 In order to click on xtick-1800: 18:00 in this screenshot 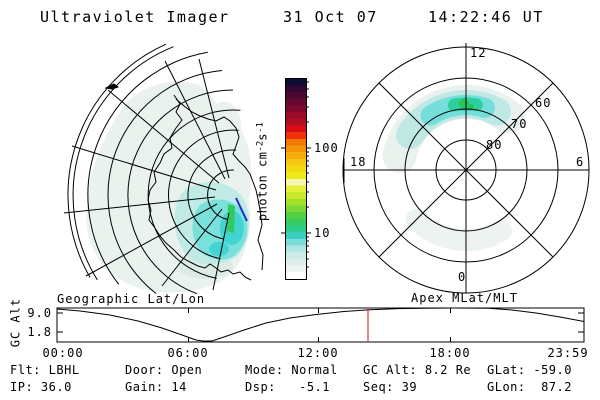, I will do `click(450, 353)`.